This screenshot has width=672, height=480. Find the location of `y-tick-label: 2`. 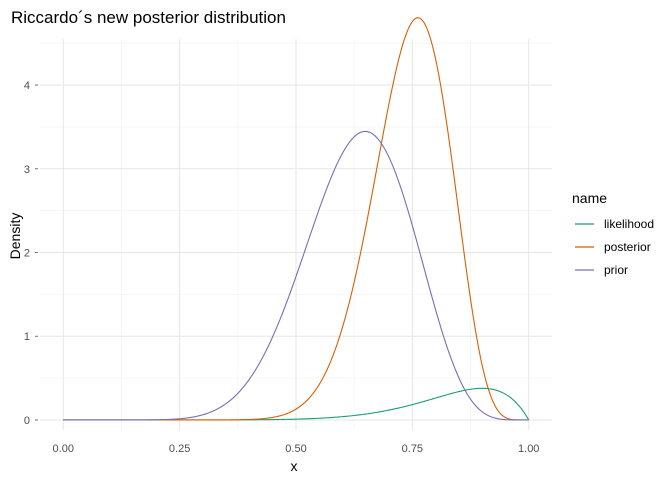

y-tick-label: 2 is located at coordinates (27, 254).